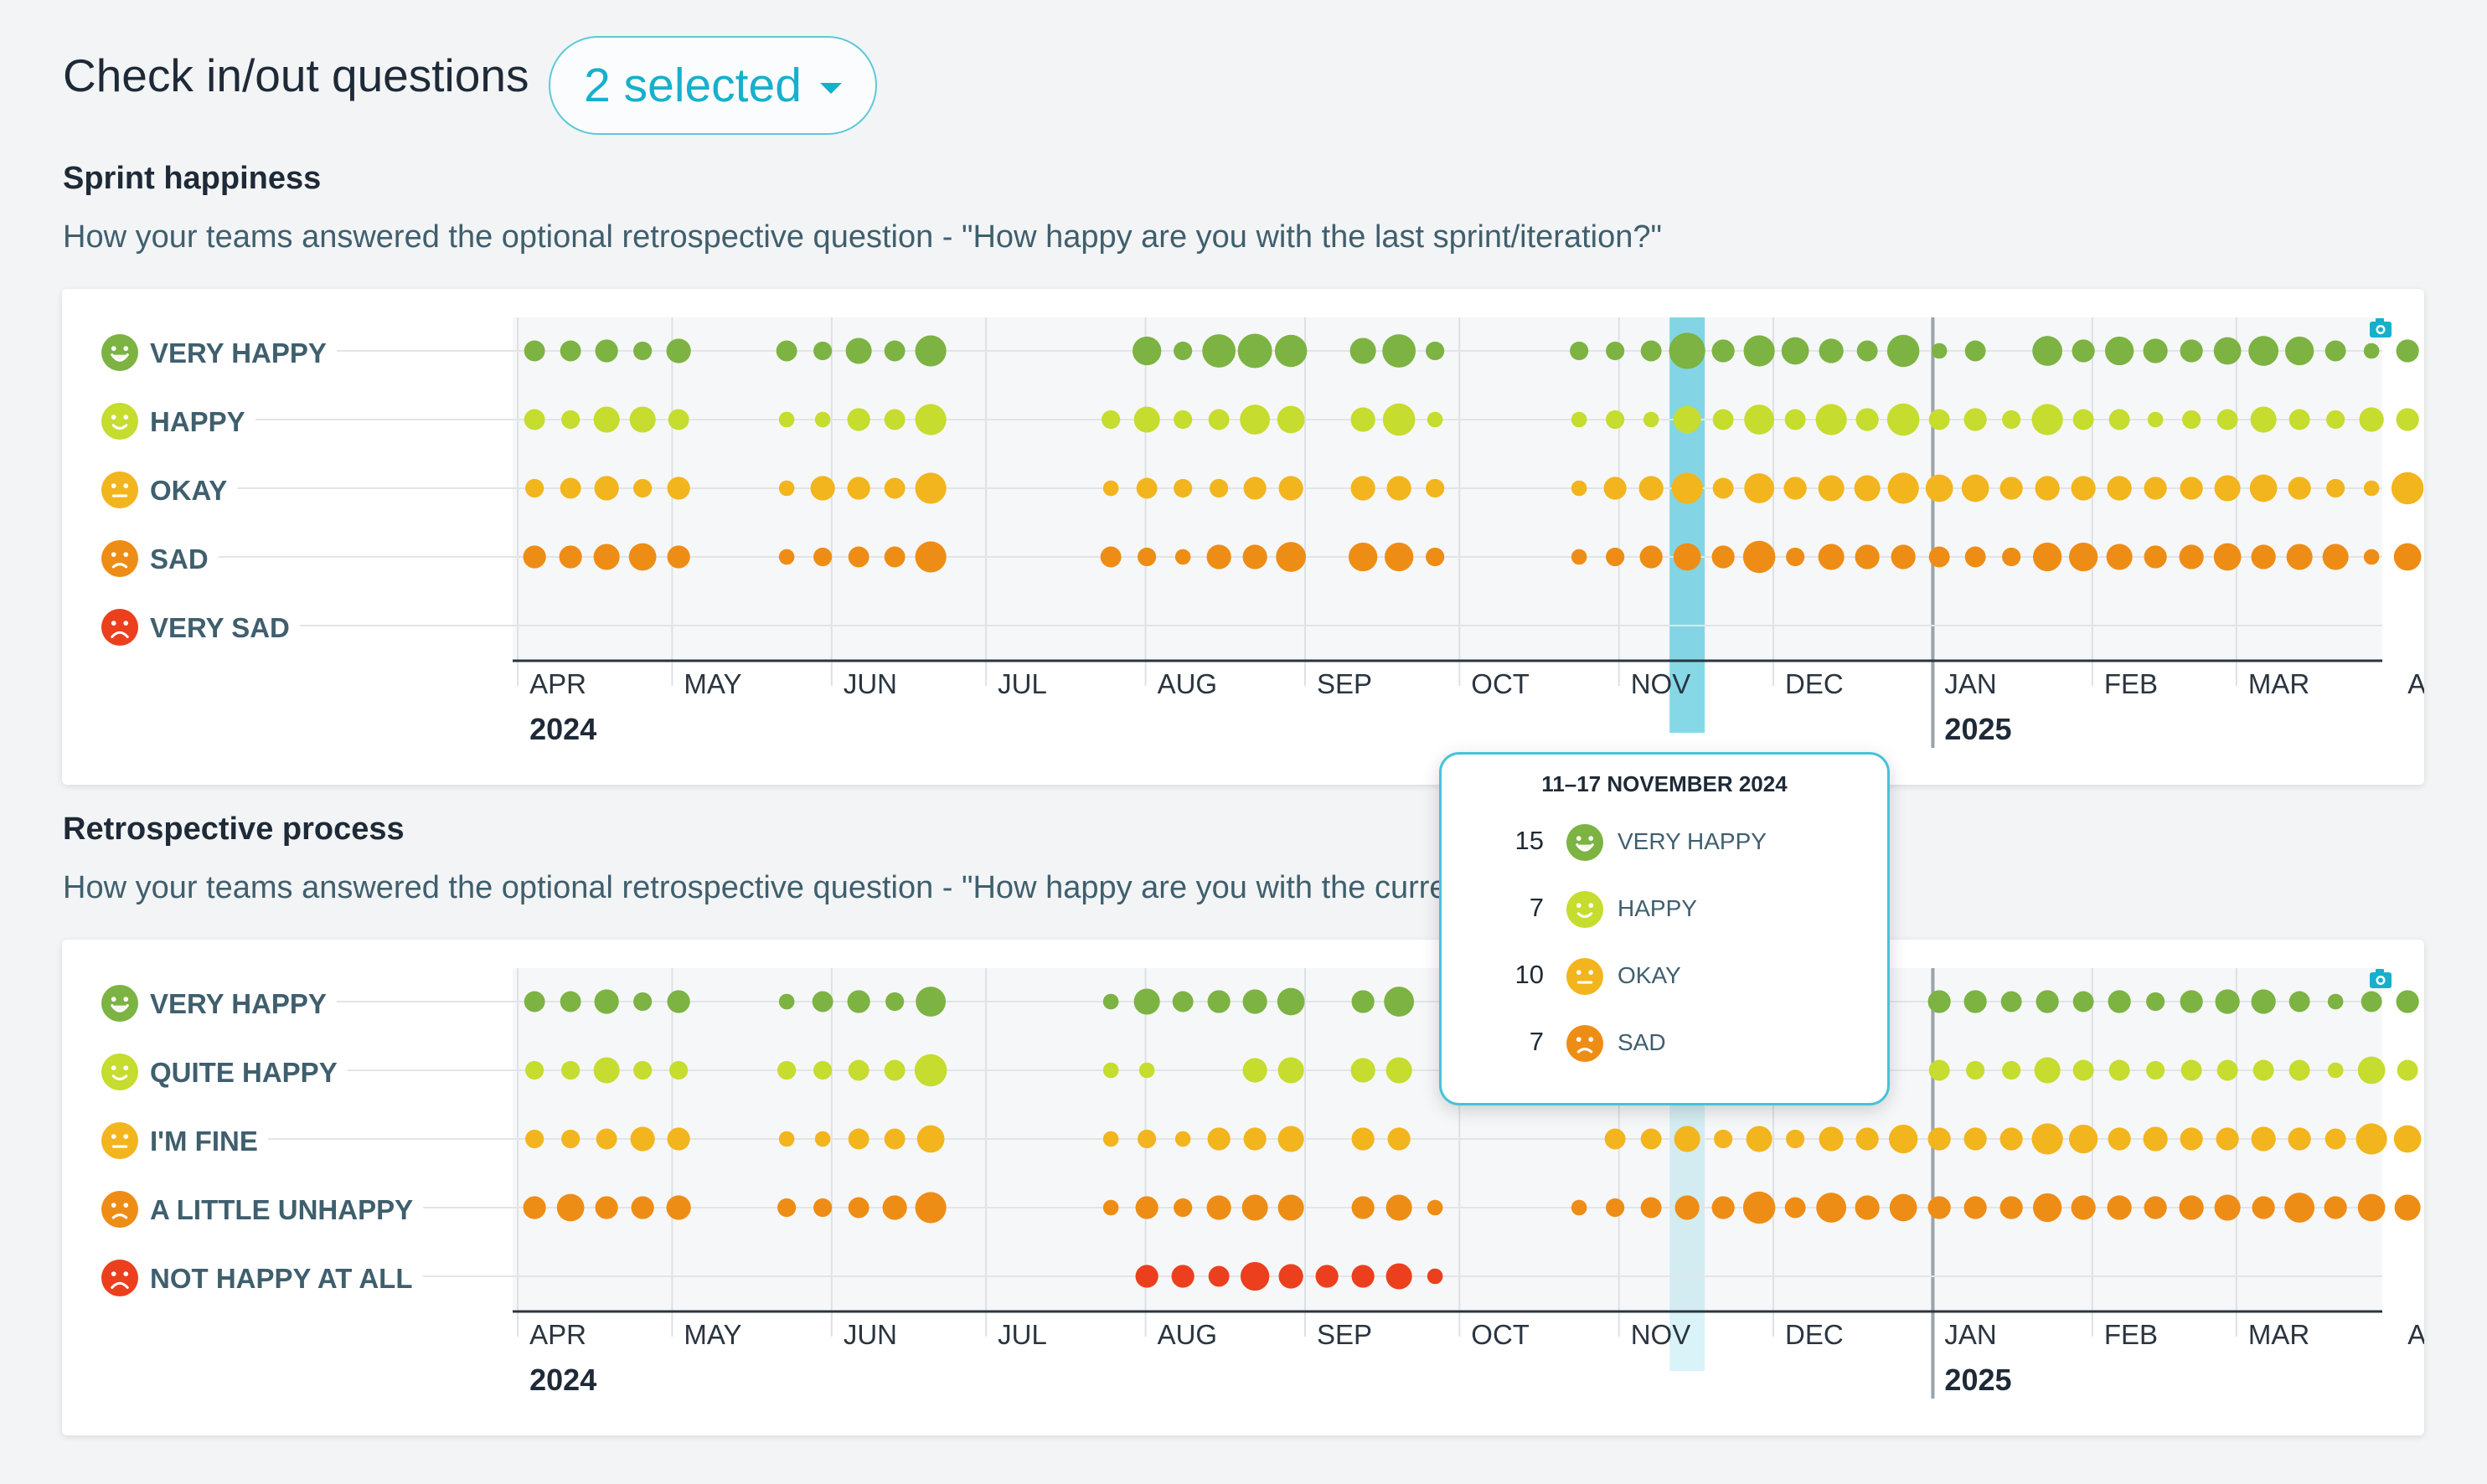  I want to click on highlighted-week-band, so click(1687, 525).